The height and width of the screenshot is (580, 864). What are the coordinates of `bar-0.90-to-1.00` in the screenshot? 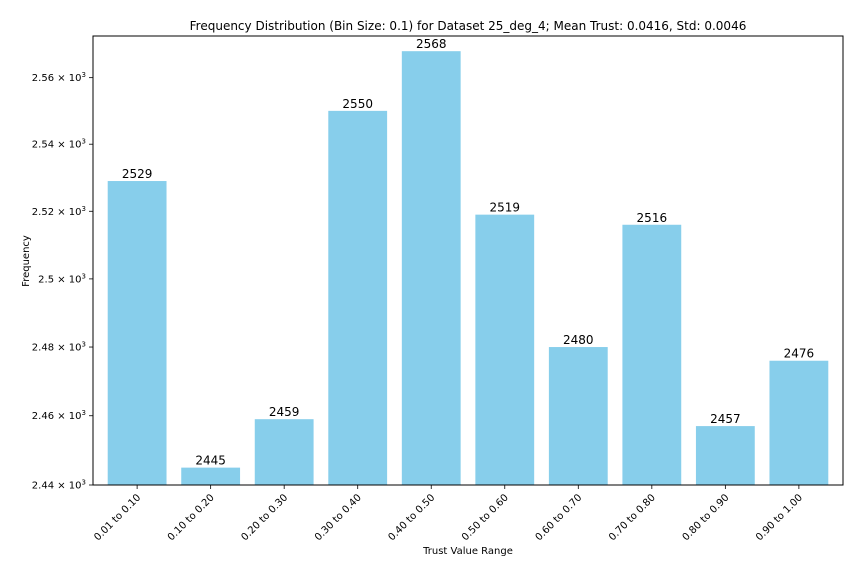 It's located at (799, 422).